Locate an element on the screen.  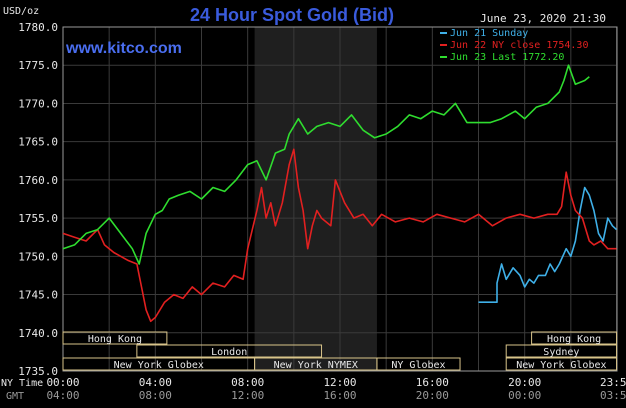
website-label: www.kitco.com is located at coordinates (123, 48).